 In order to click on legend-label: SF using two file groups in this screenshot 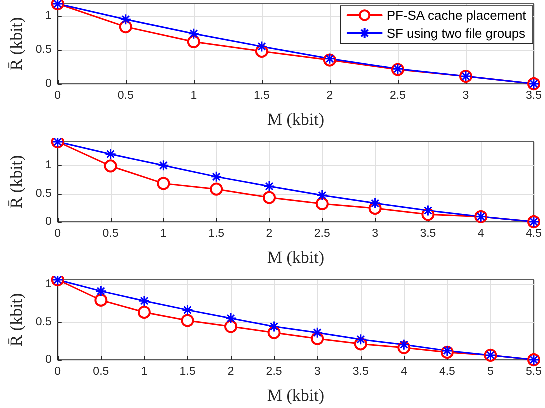, I will do `click(456, 33)`.